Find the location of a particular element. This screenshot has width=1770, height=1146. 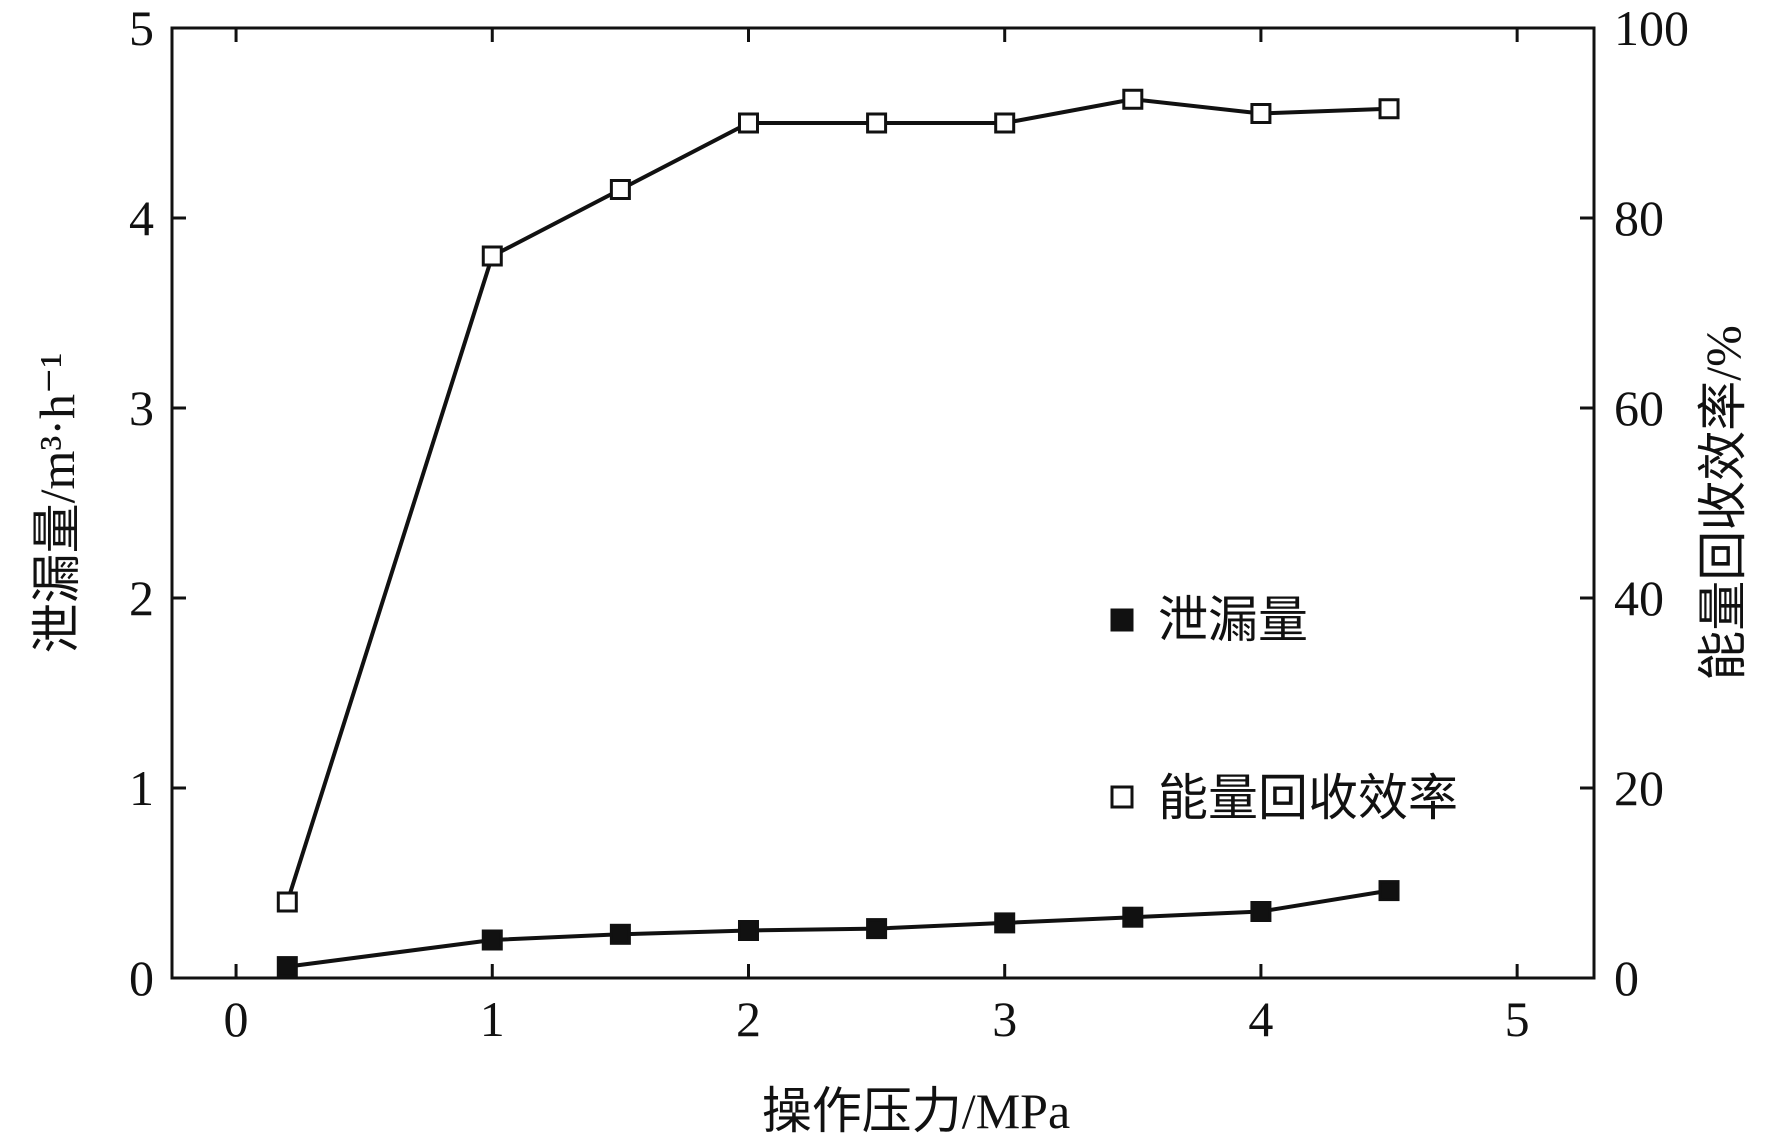

legend: 泄漏量 能量回收效率 is located at coordinates (1284, 709).